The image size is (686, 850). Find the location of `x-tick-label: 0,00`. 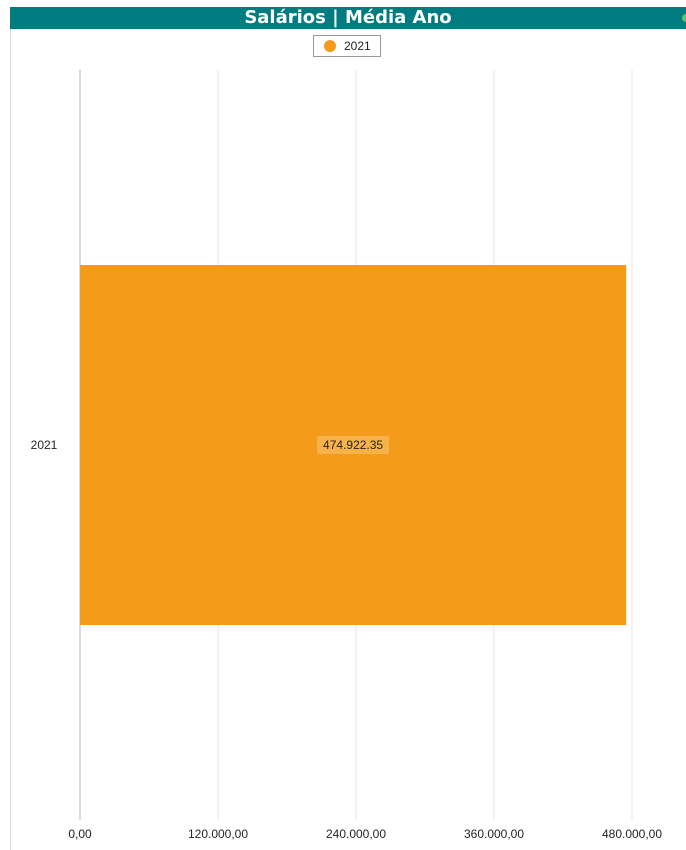

x-tick-label: 0,00 is located at coordinates (80, 834).